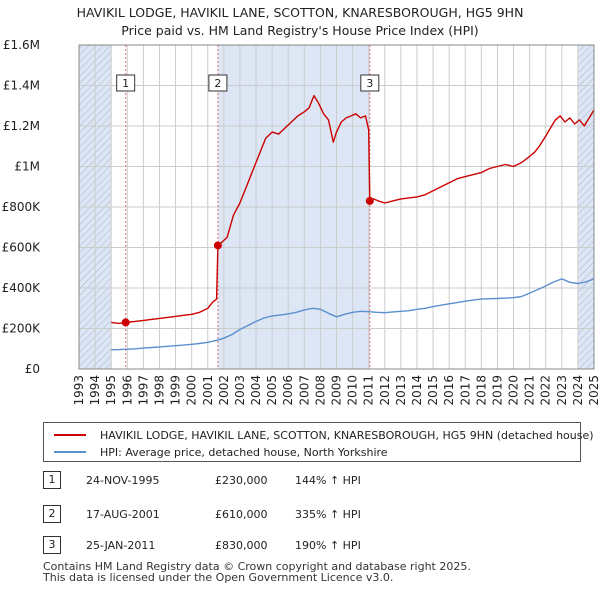 This screenshot has width=600, height=590. What do you see at coordinates (328, 514) in the screenshot?
I see `sale-hpi-change: 335% ↑ HPI` at bounding box center [328, 514].